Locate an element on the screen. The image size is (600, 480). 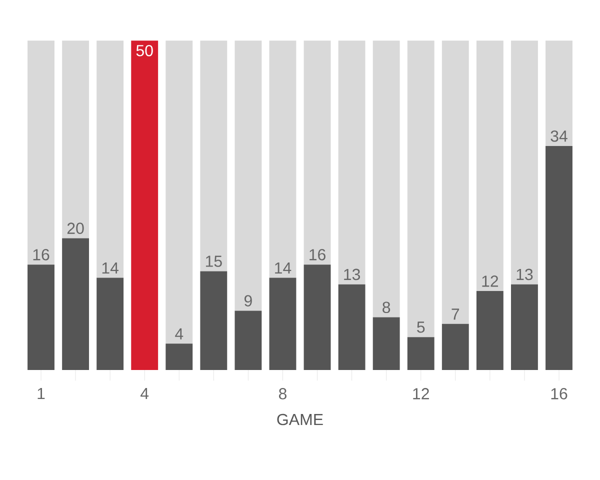
data-label: 50 is located at coordinates (144, 50).